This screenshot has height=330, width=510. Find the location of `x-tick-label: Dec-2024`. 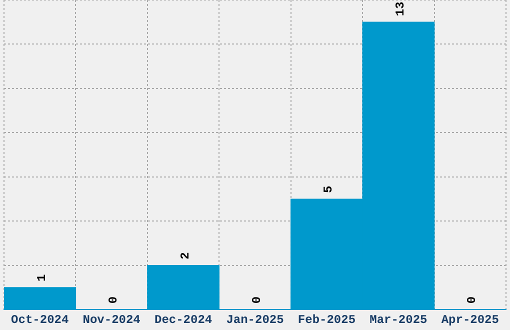

x-tick-label: Dec-2024 is located at coordinates (183, 319).